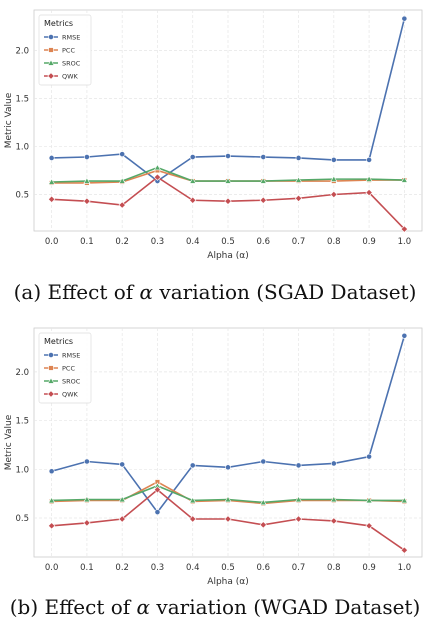 This screenshot has width=430, height=626. Describe the element at coordinates (73, 607) in the screenshot. I see `caption-prefix: (b) Effect of` at that location.